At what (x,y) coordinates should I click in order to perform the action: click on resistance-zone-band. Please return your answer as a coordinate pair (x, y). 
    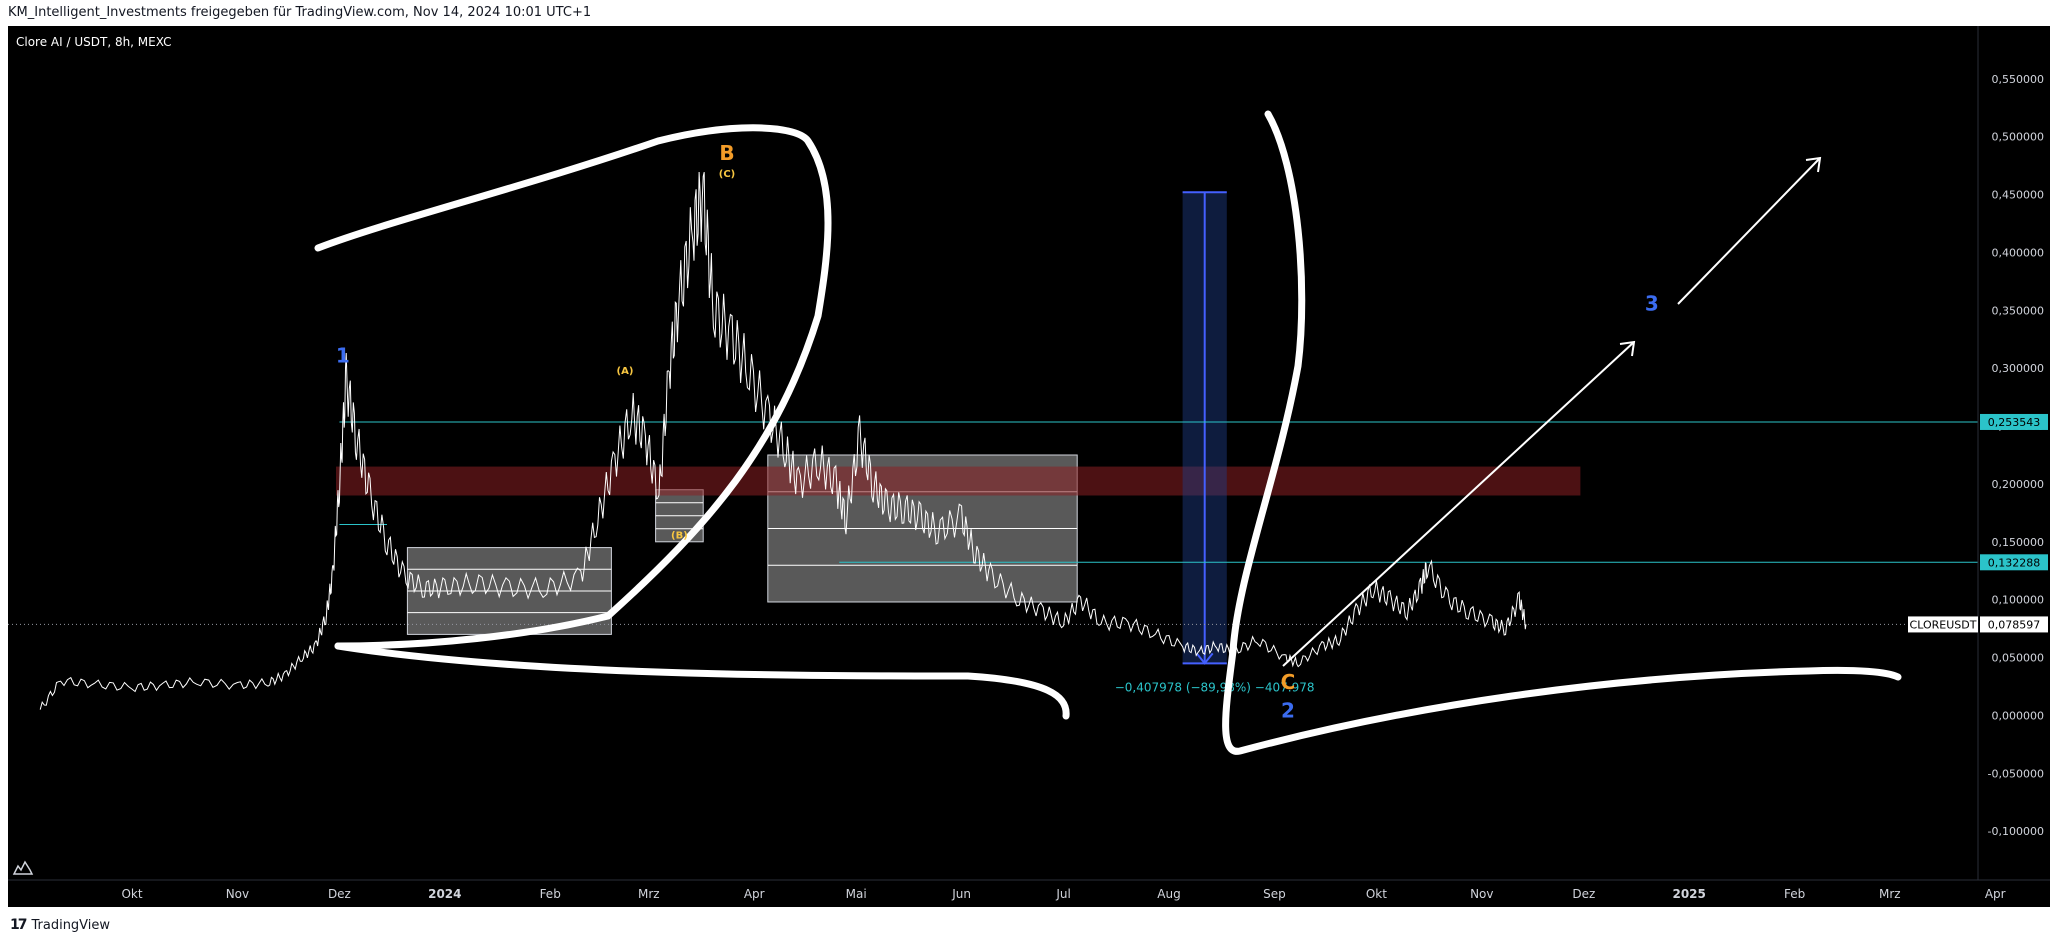
    Looking at the image, I should click on (958, 481).